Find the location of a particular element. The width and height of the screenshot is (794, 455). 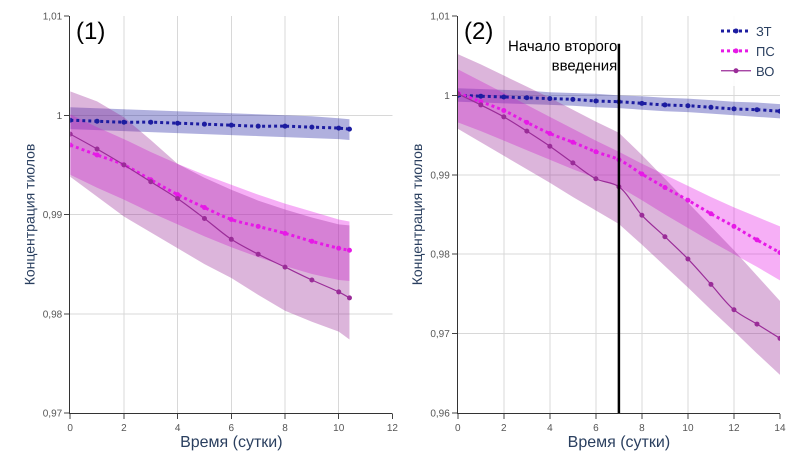

legend-label: ЗТ is located at coordinates (764, 32).